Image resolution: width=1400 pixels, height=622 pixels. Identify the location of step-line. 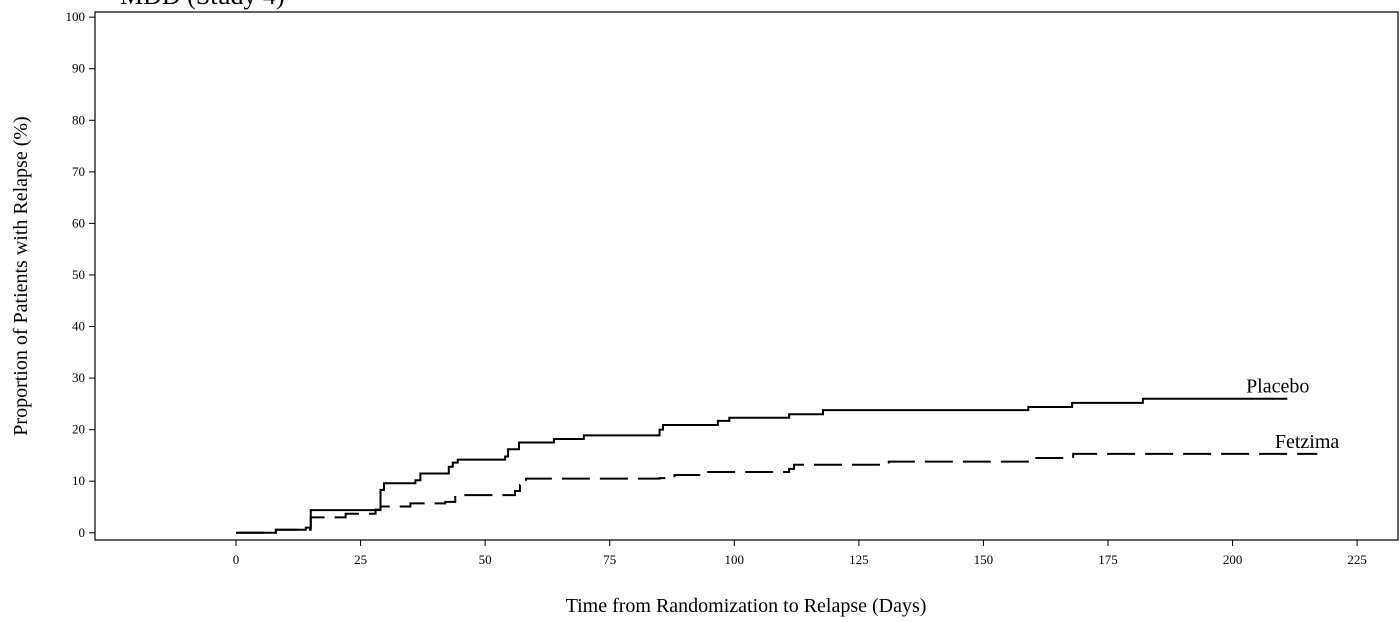
(777, 493).